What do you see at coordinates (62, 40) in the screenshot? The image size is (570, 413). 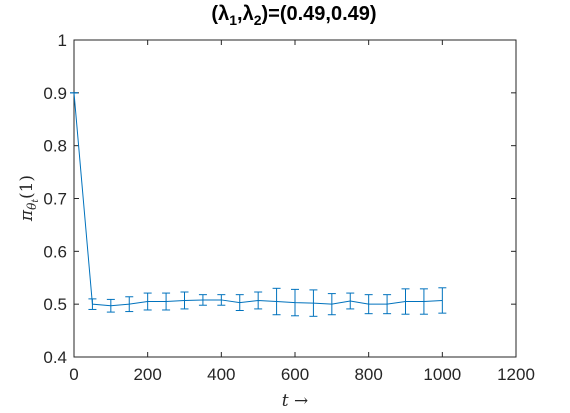 I see `y-tick-label: 1` at bounding box center [62, 40].